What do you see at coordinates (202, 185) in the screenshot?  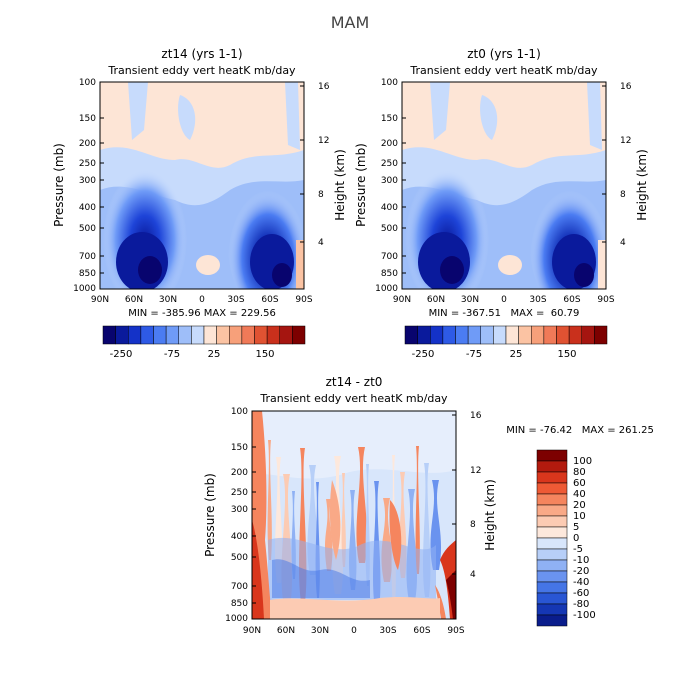 I see `contour-field` at bounding box center [202, 185].